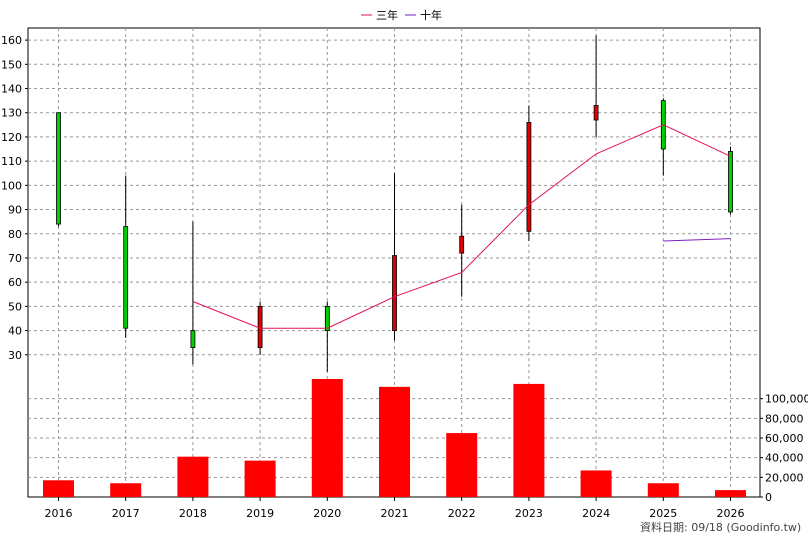  Describe the element at coordinates (768, 497) in the screenshot. I see `volume-tick-label: 0` at that location.